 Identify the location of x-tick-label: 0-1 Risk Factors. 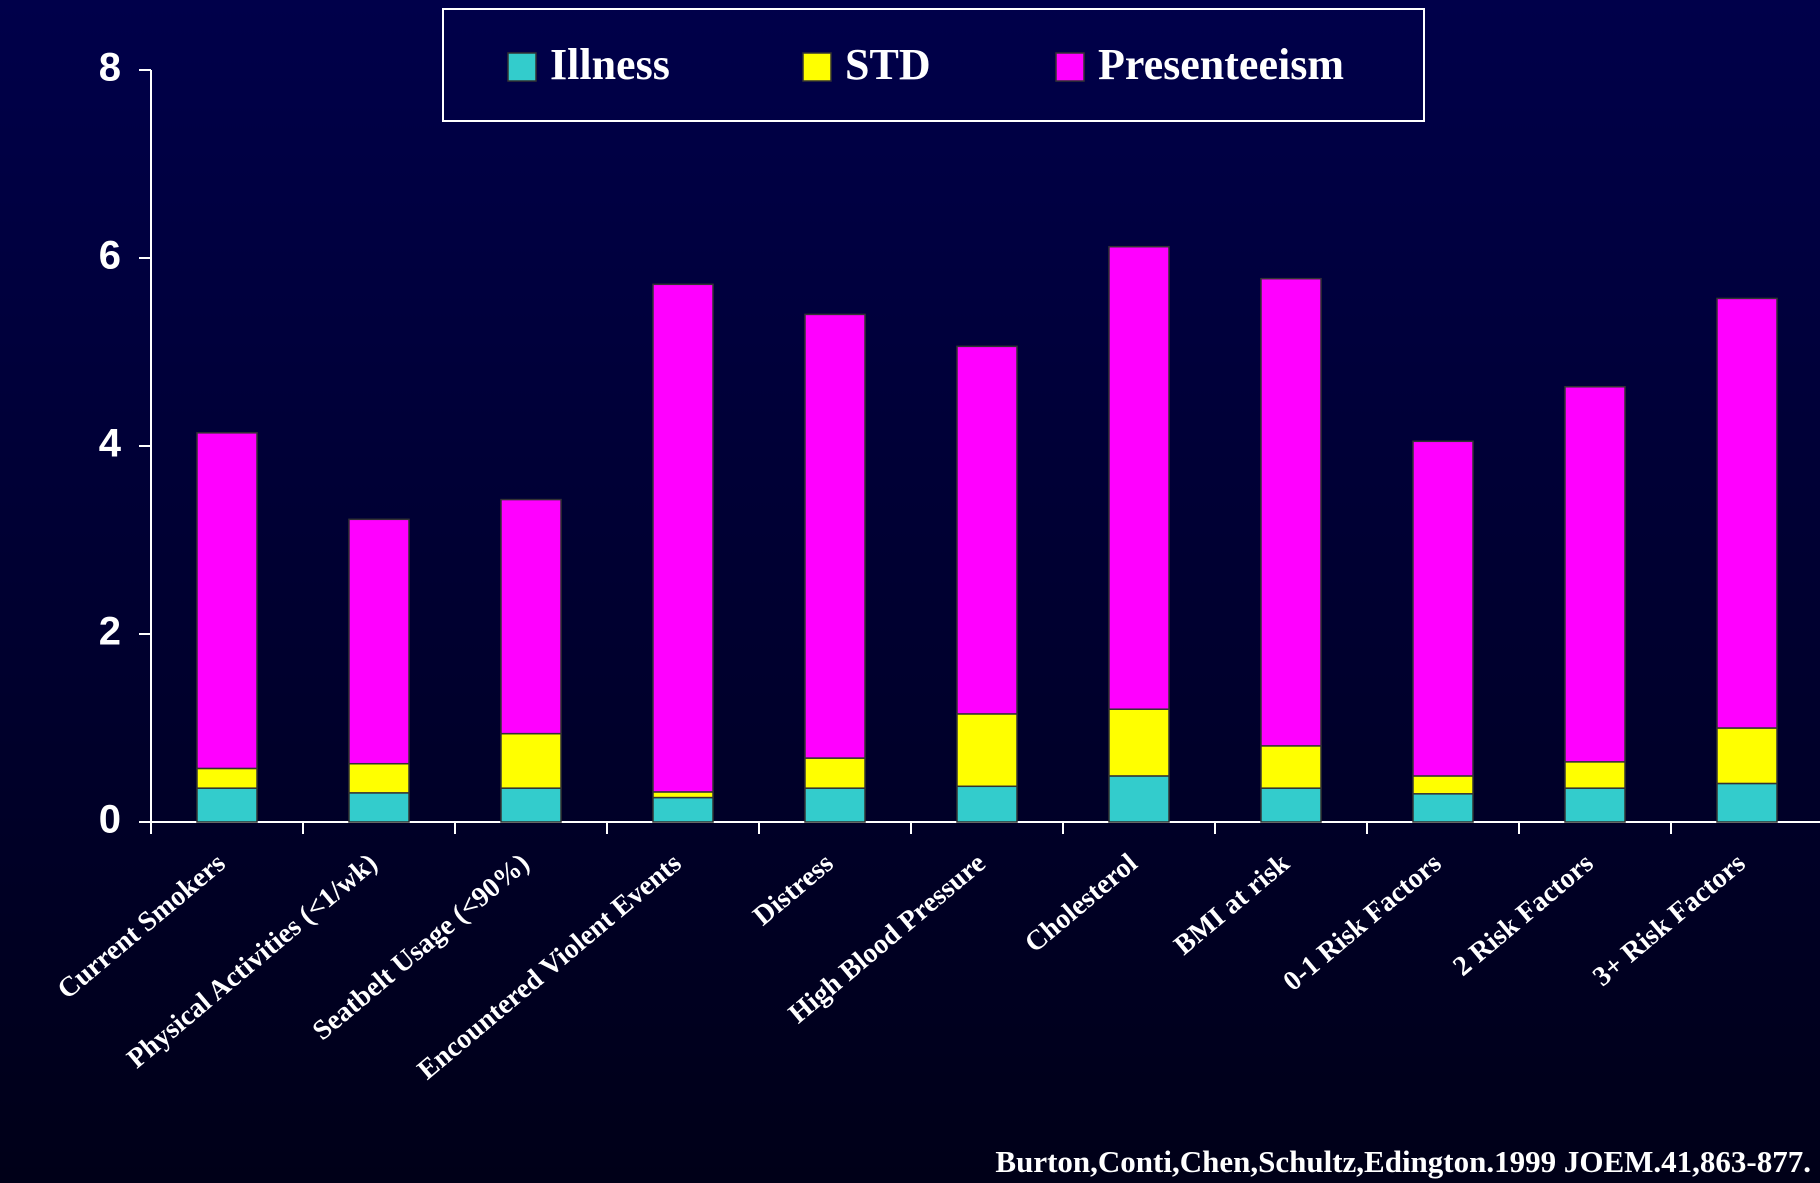
(1362, 923).